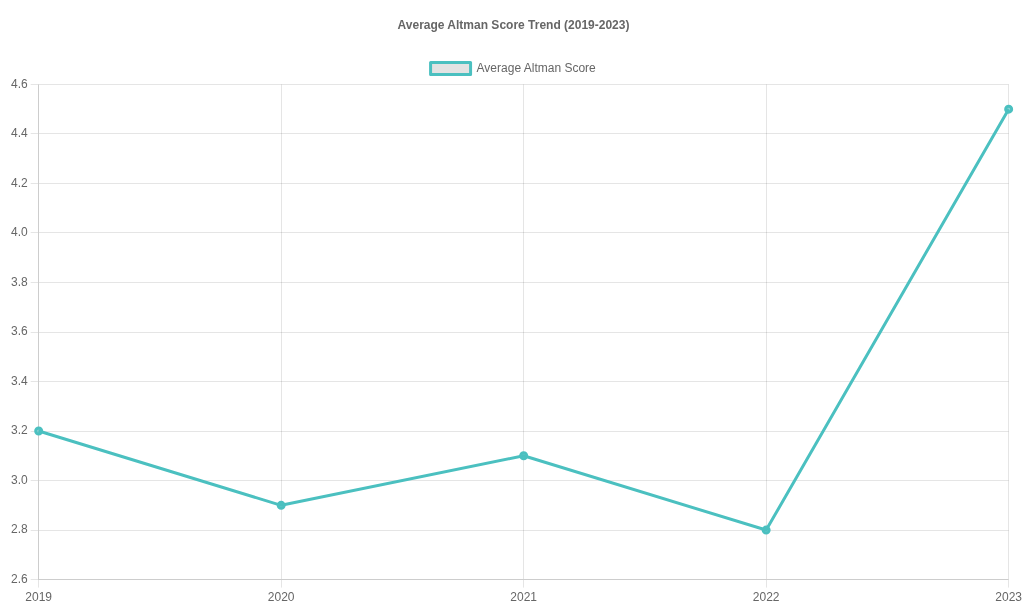 This screenshot has height=616, width=1033. Describe the element at coordinates (19, 182) in the screenshot. I see `y-tick-label: 4.2` at that location.